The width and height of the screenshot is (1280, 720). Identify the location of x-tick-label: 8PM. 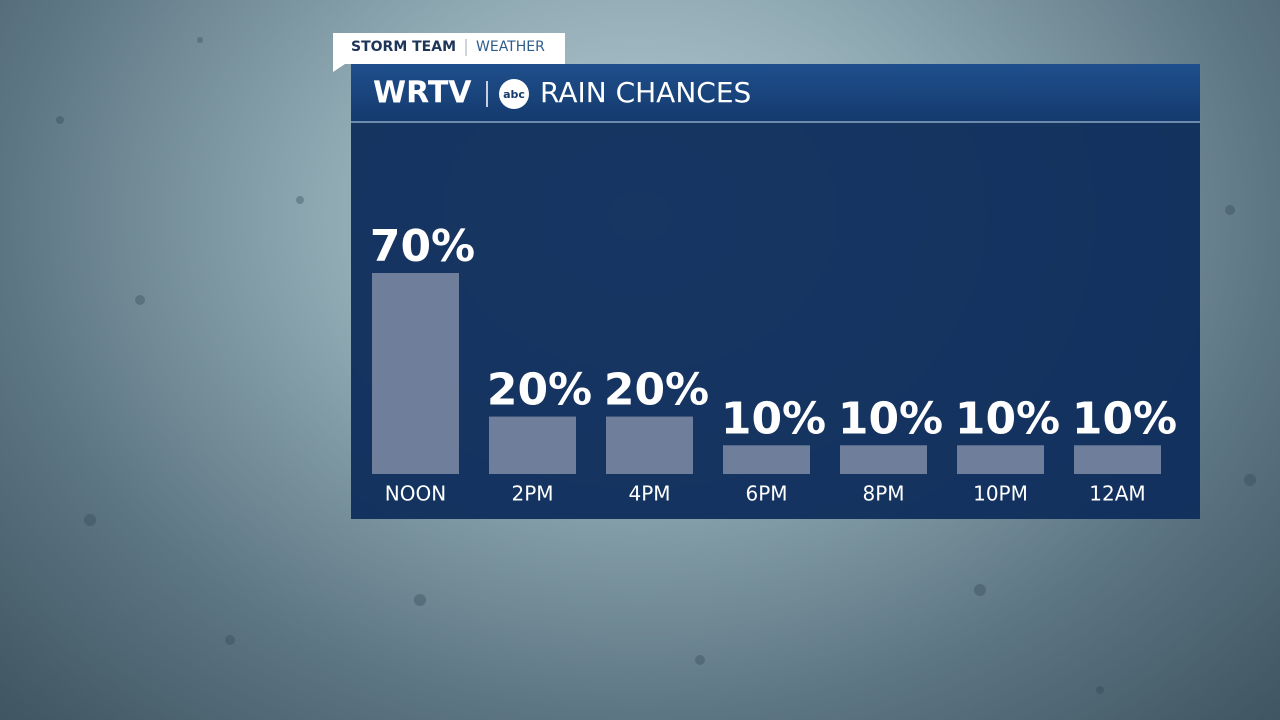
(883, 494).